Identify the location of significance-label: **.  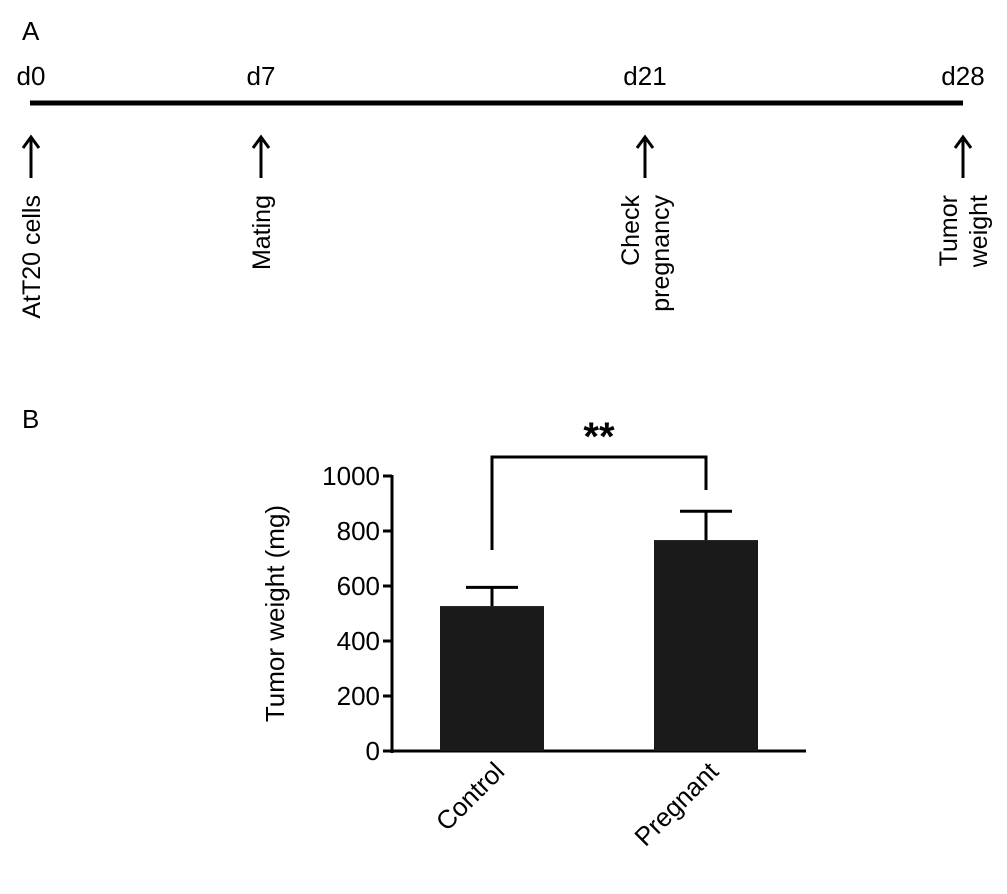
(599, 437).